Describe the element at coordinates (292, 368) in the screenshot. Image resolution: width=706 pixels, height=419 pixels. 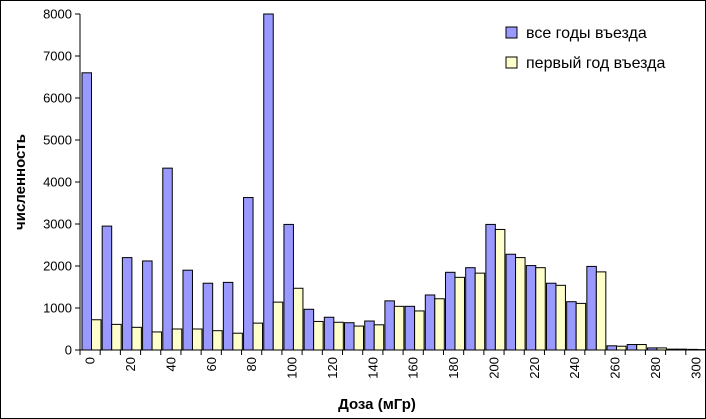
I see `x-tick-label: 100` at that location.